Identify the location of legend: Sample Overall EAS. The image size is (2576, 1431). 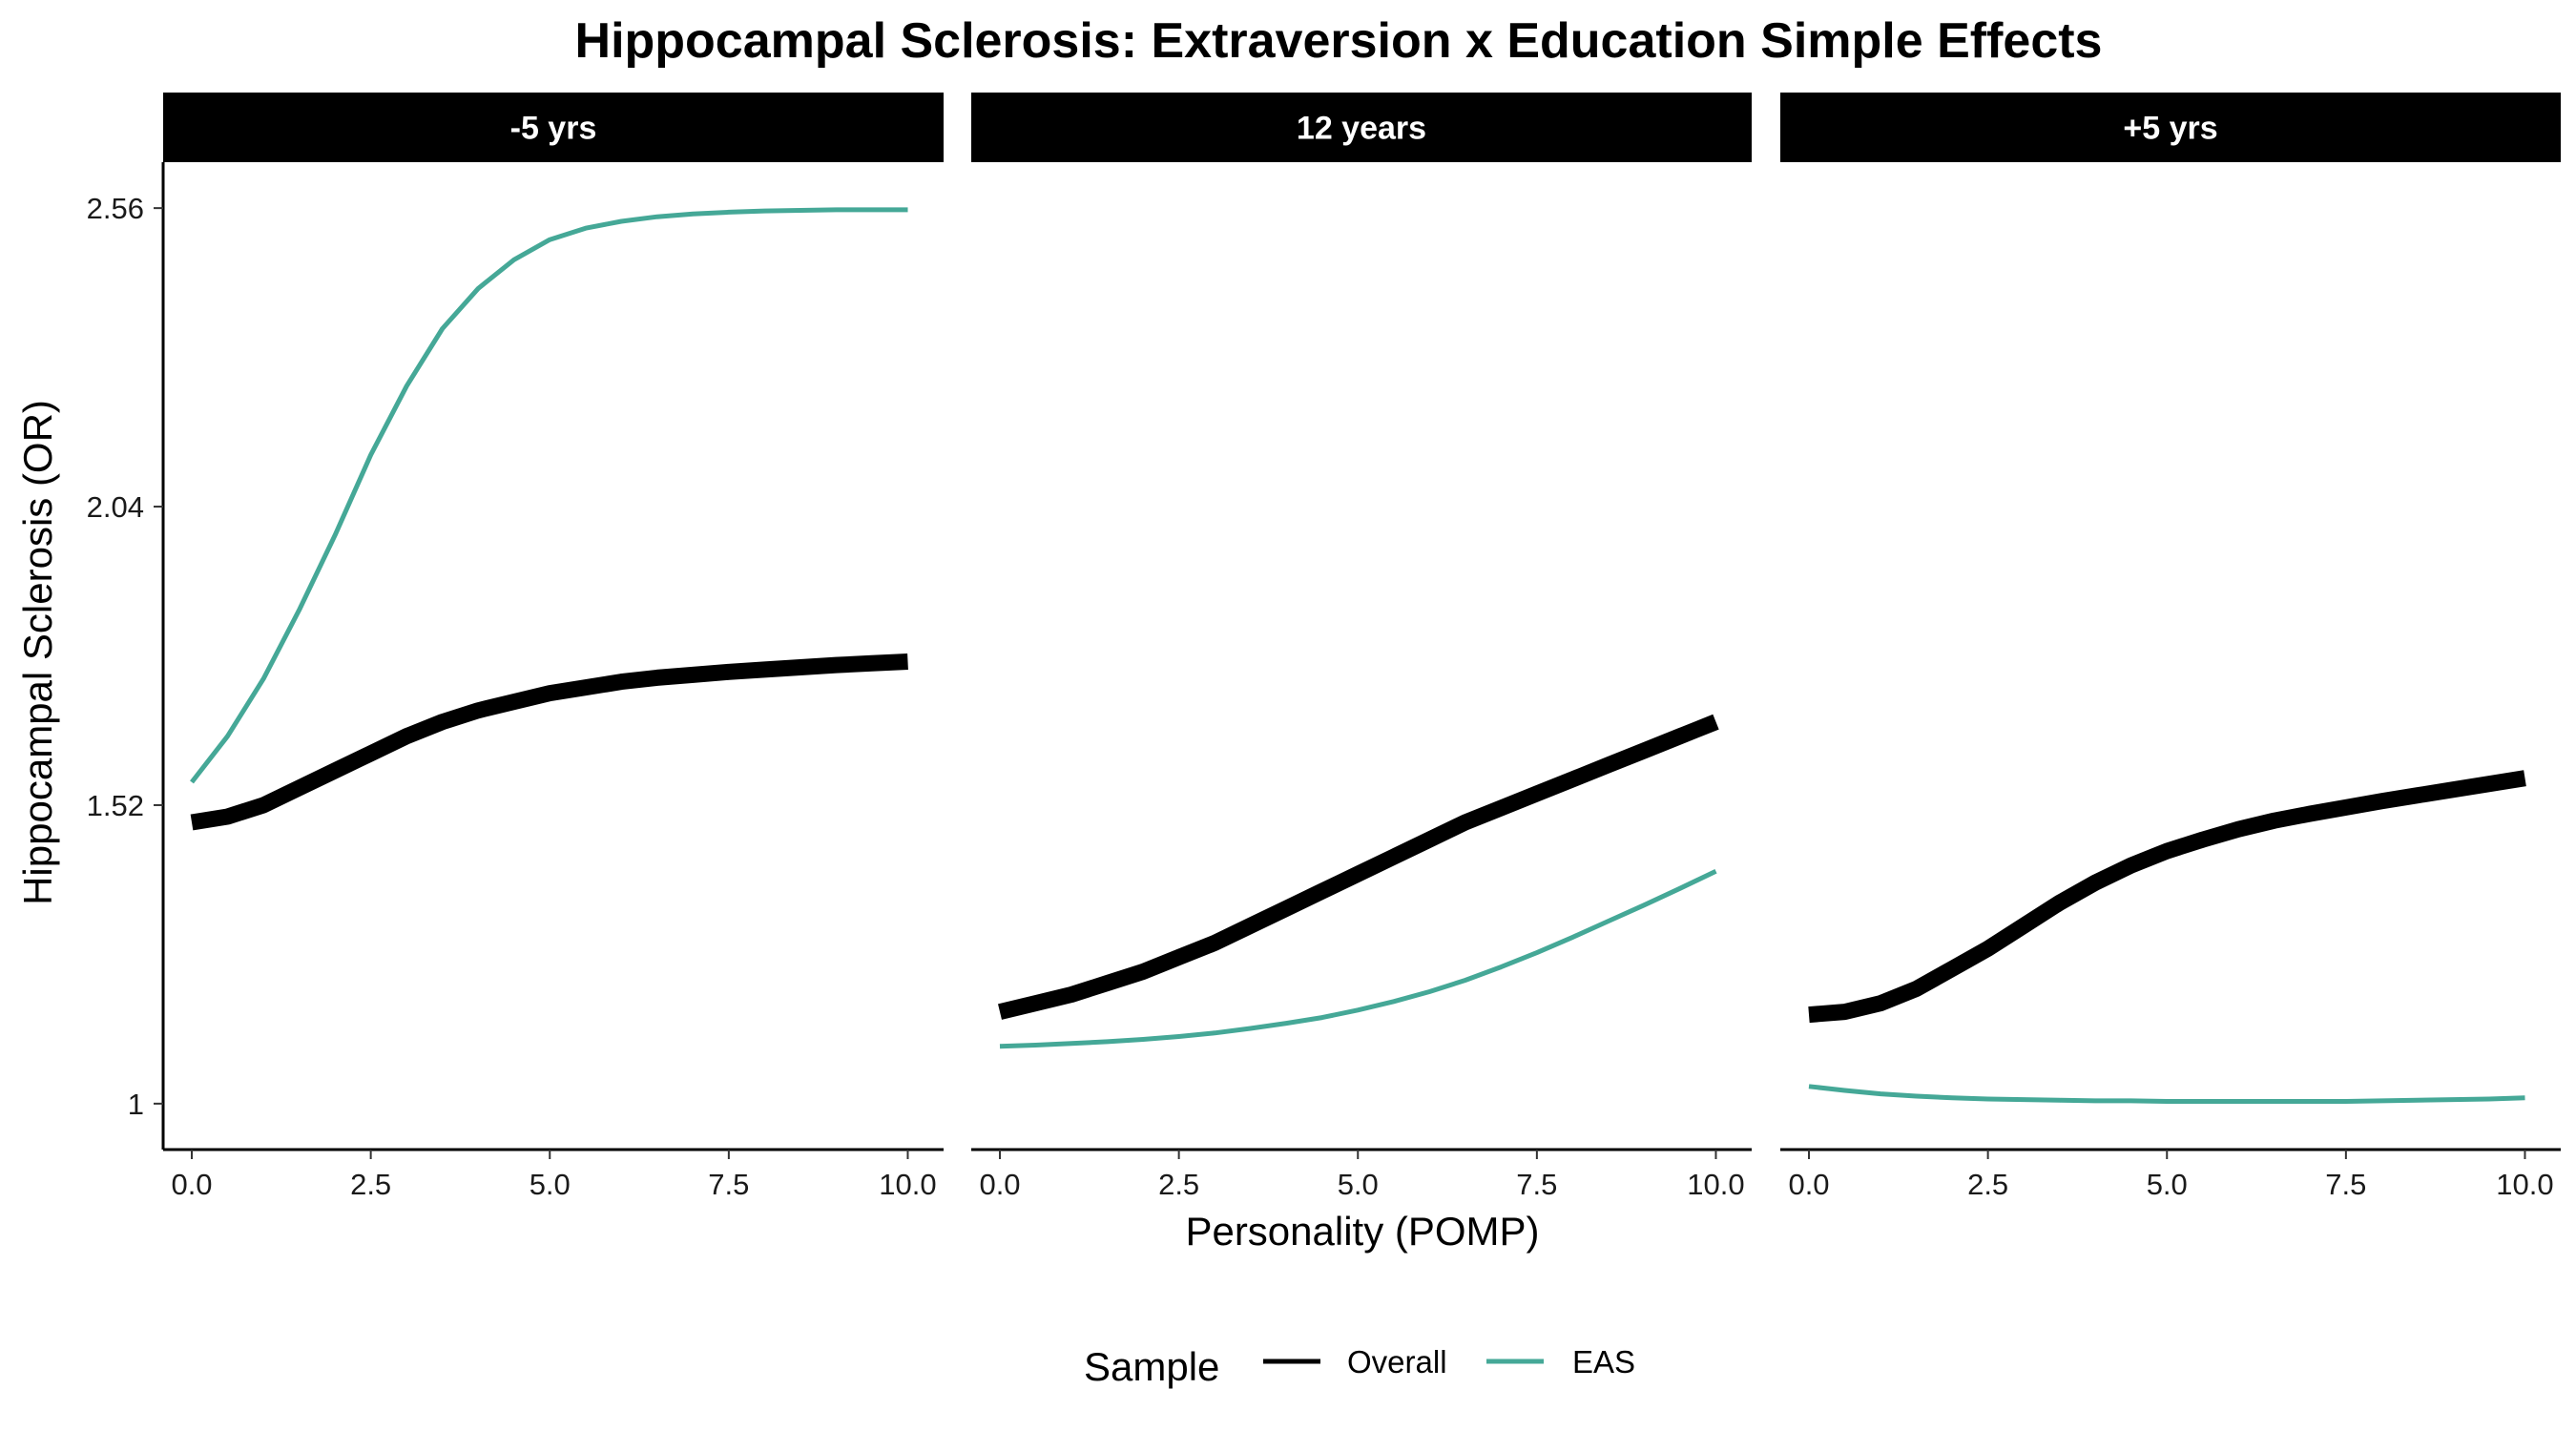
(1359, 1366).